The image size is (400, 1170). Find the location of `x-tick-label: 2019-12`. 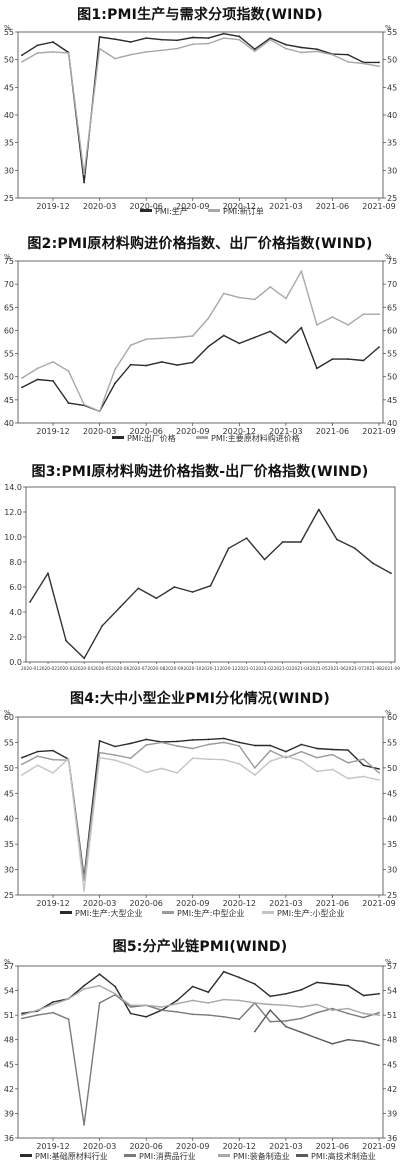

x-tick-label: 2019-12 is located at coordinates (52, 903).